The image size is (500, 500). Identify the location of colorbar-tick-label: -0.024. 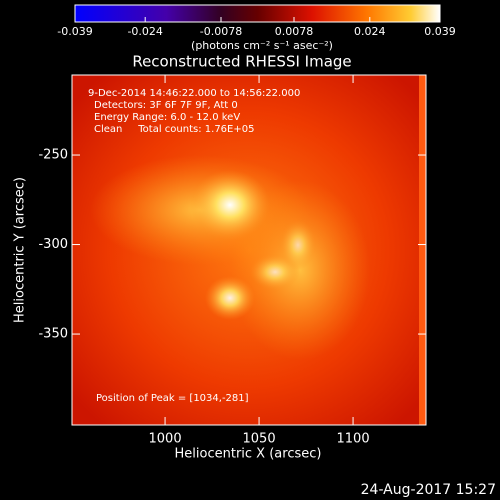
(144, 31).